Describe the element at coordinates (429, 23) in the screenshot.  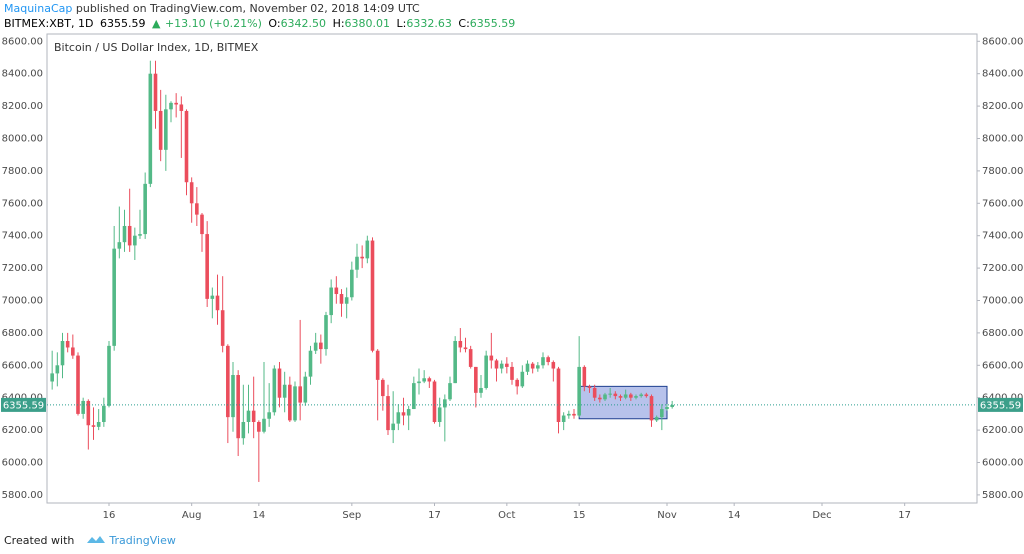
I see `l: 6332.63` at that location.